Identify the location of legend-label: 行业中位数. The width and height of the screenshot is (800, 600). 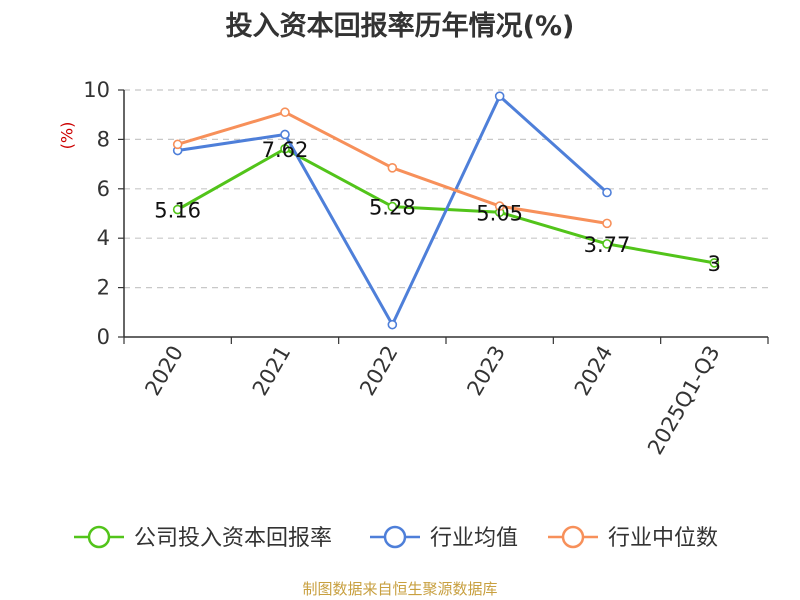
(663, 538).